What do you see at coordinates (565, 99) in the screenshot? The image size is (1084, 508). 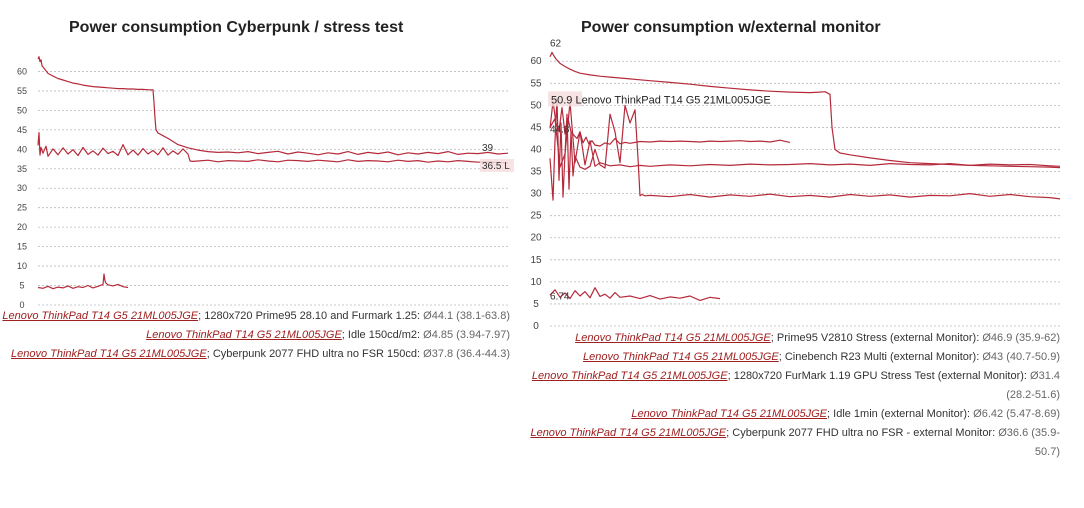 I see `annotation-bg` at bounding box center [565, 99].